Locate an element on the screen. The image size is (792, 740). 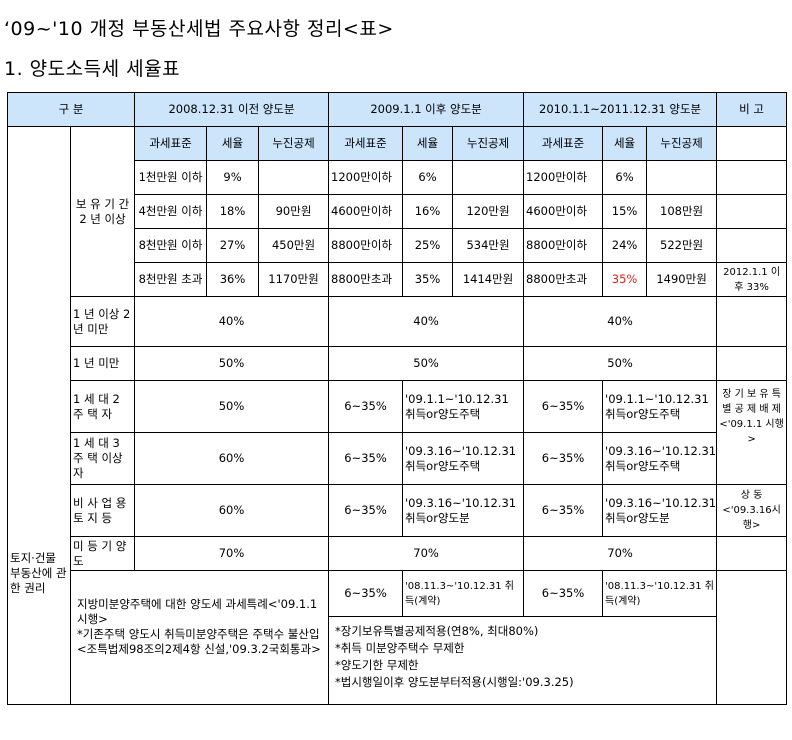
table-row: 1 년 이상 2 년 미만 40% 40% 40% is located at coordinates (398, 321).